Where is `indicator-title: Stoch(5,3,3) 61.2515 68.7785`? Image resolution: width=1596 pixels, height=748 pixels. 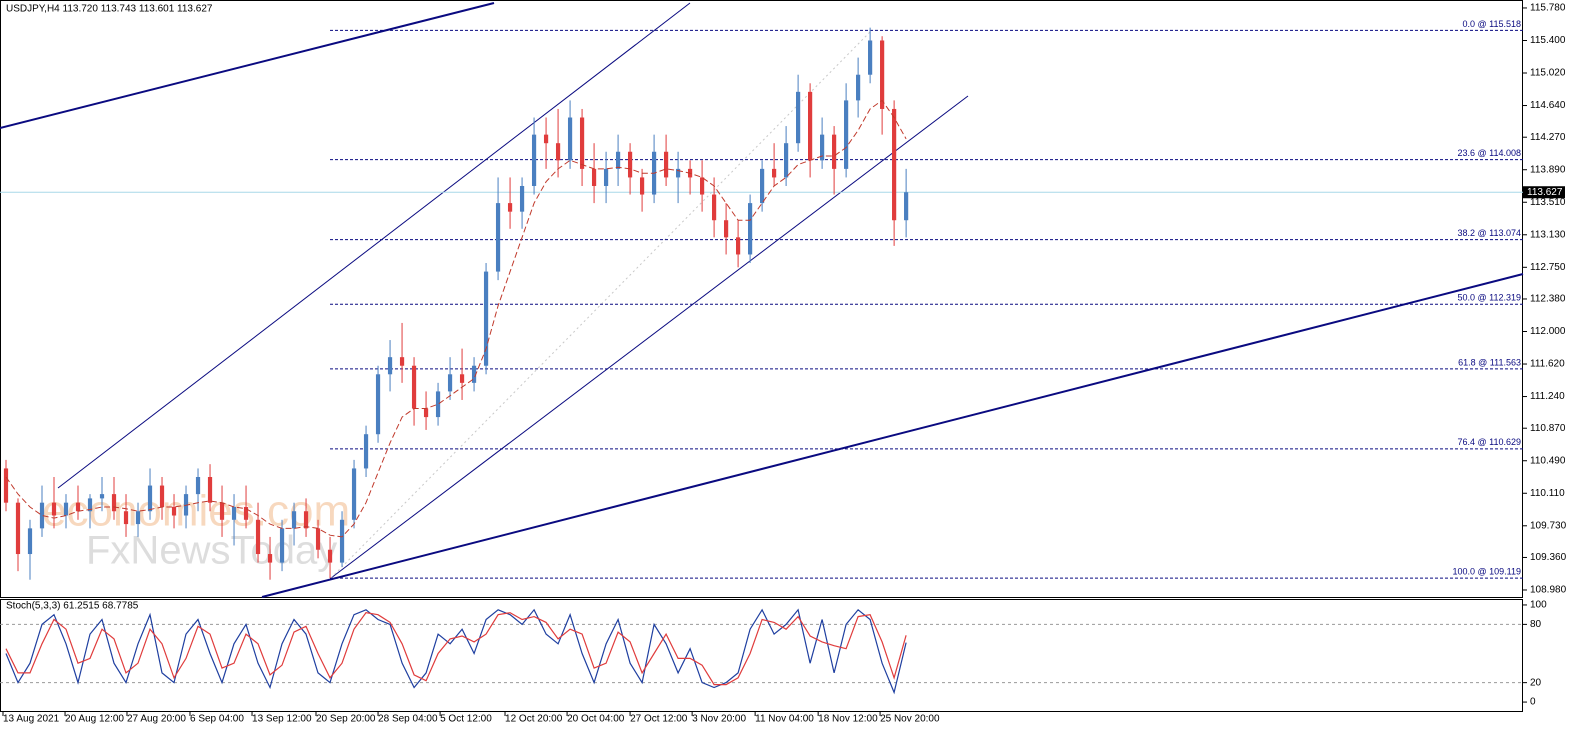
indicator-title: Stoch(5,3,3) 61.2515 68.7785 is located at coordinates (72, 606).